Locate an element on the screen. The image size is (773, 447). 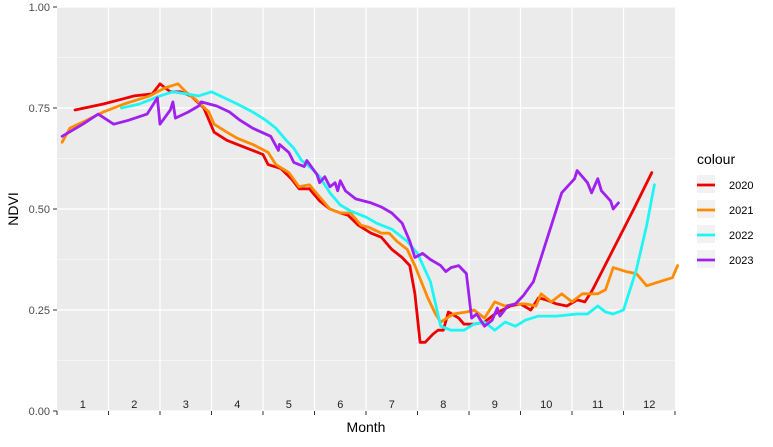
legend: colour 2020 2021 2022 2023 is located at coordinates (725, 209).